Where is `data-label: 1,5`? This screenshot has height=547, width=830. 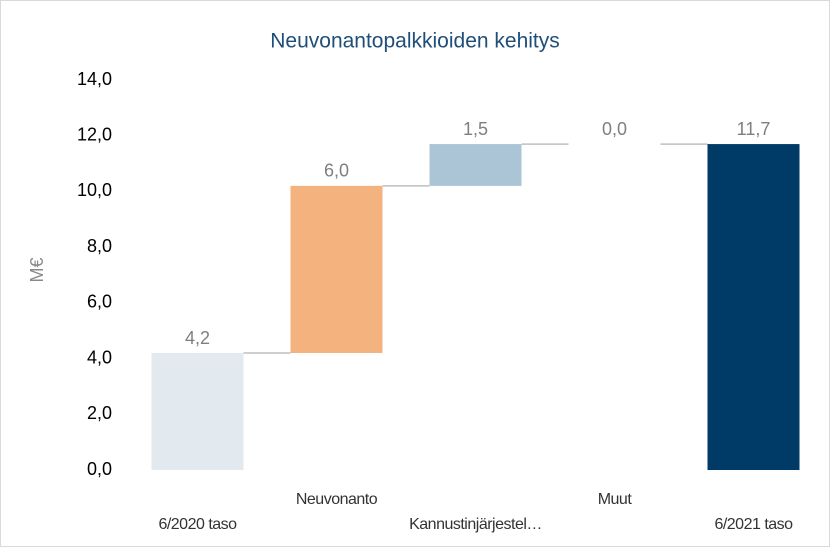
data-label: 1,5 is located at coordinates (475, 129).